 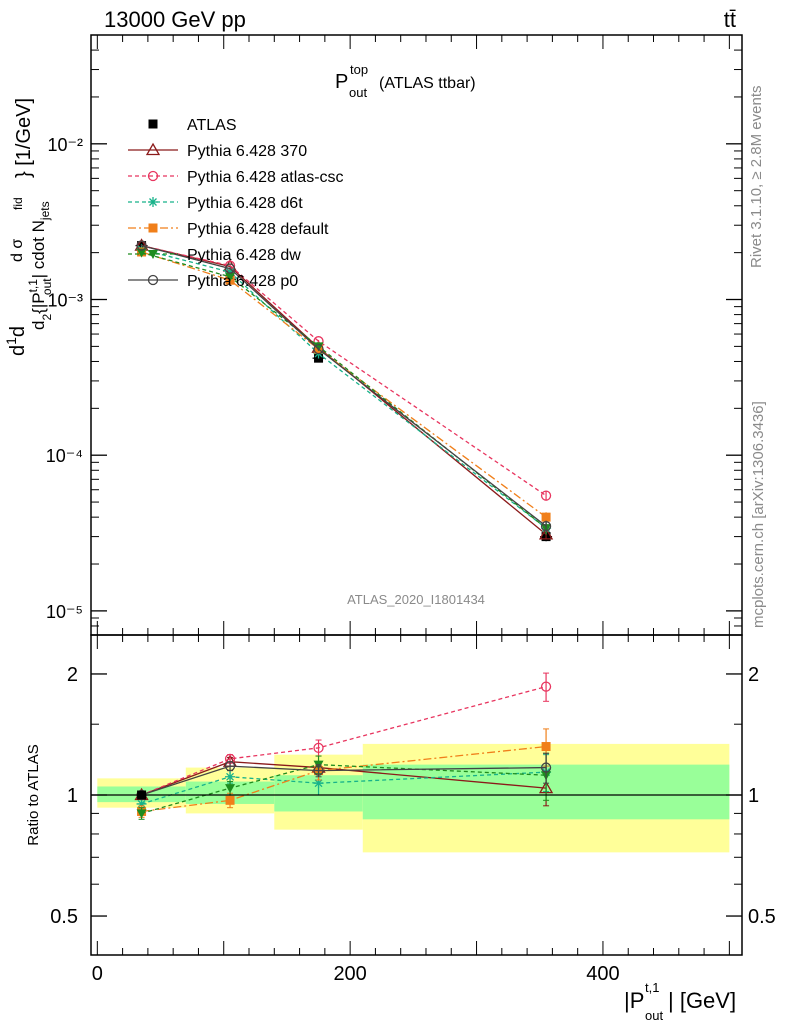 What do you see at coordinates (602, 974) in the screenshot?
I see `ratio-xtick-label: 400` at bounding box center [602, 974].